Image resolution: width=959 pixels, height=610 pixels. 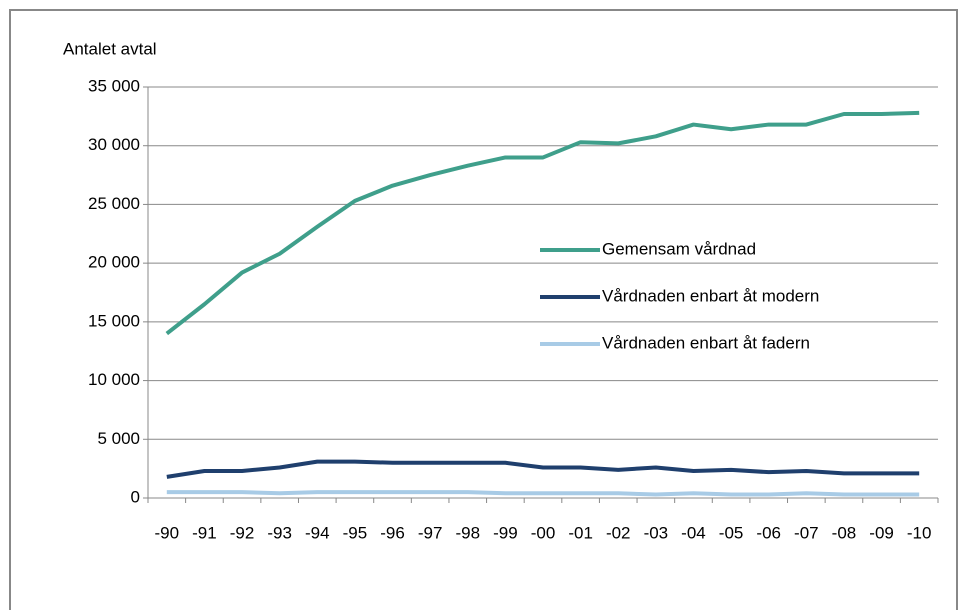 What do you see at coordinates (693, 532) in the screenshot?
I see `x-tick-label: -04` at bounding box center [693, 532].